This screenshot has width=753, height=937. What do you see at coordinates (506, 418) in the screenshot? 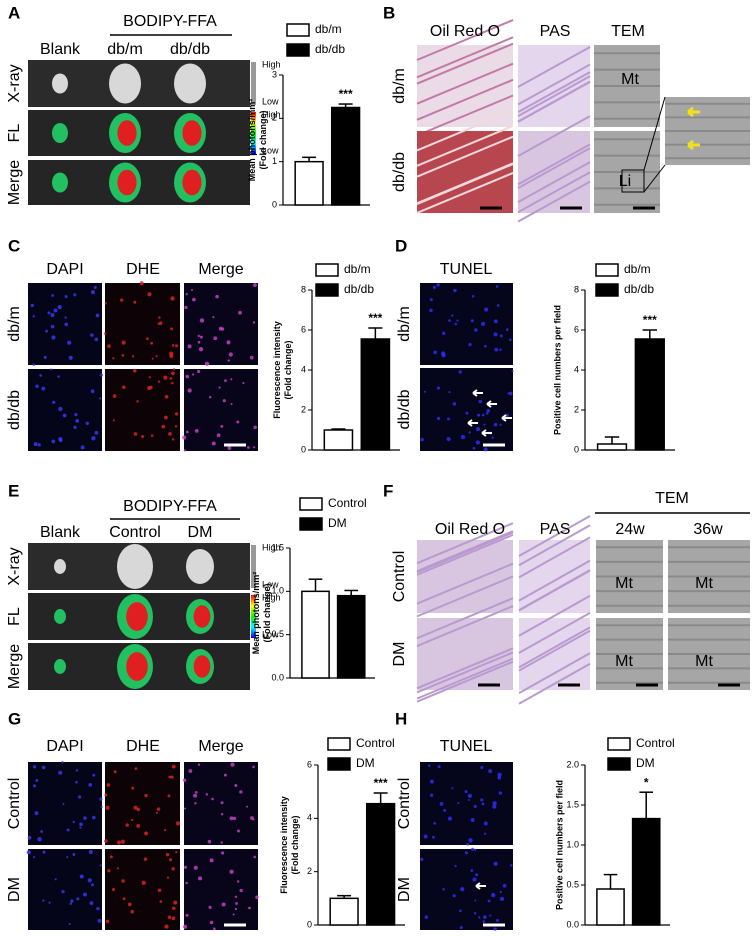
I see `arrow` at bounding box center [506, 418].